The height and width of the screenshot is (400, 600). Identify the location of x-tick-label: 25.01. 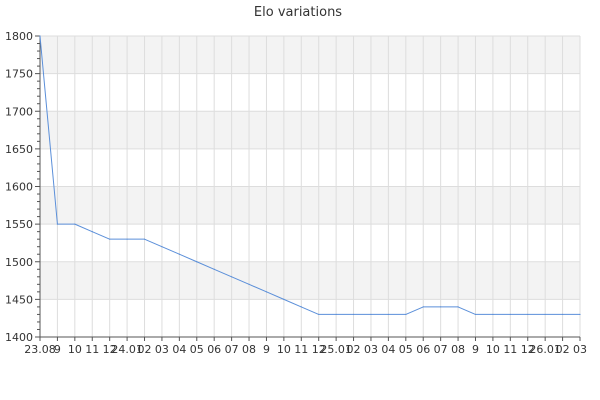
(336, 349).